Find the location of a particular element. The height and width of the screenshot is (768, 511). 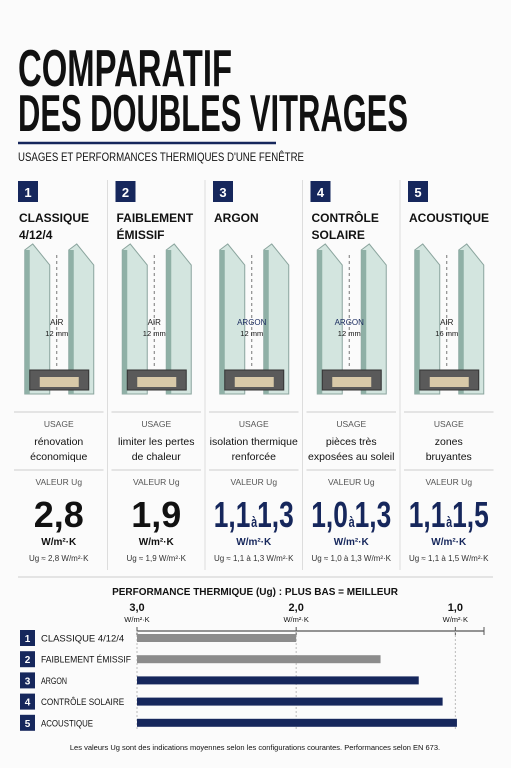

usage-text: économique is located at coordinates (58, 457).